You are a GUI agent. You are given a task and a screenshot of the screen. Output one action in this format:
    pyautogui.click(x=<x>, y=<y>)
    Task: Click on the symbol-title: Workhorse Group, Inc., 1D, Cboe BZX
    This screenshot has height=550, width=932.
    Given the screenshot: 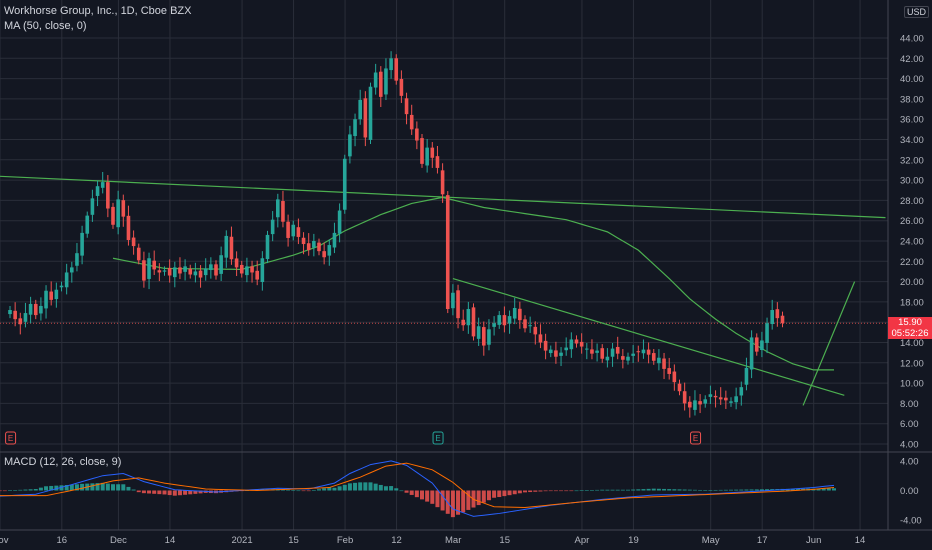 What is the action you would take?
    pyautogui.click(x=98, y=11)
    